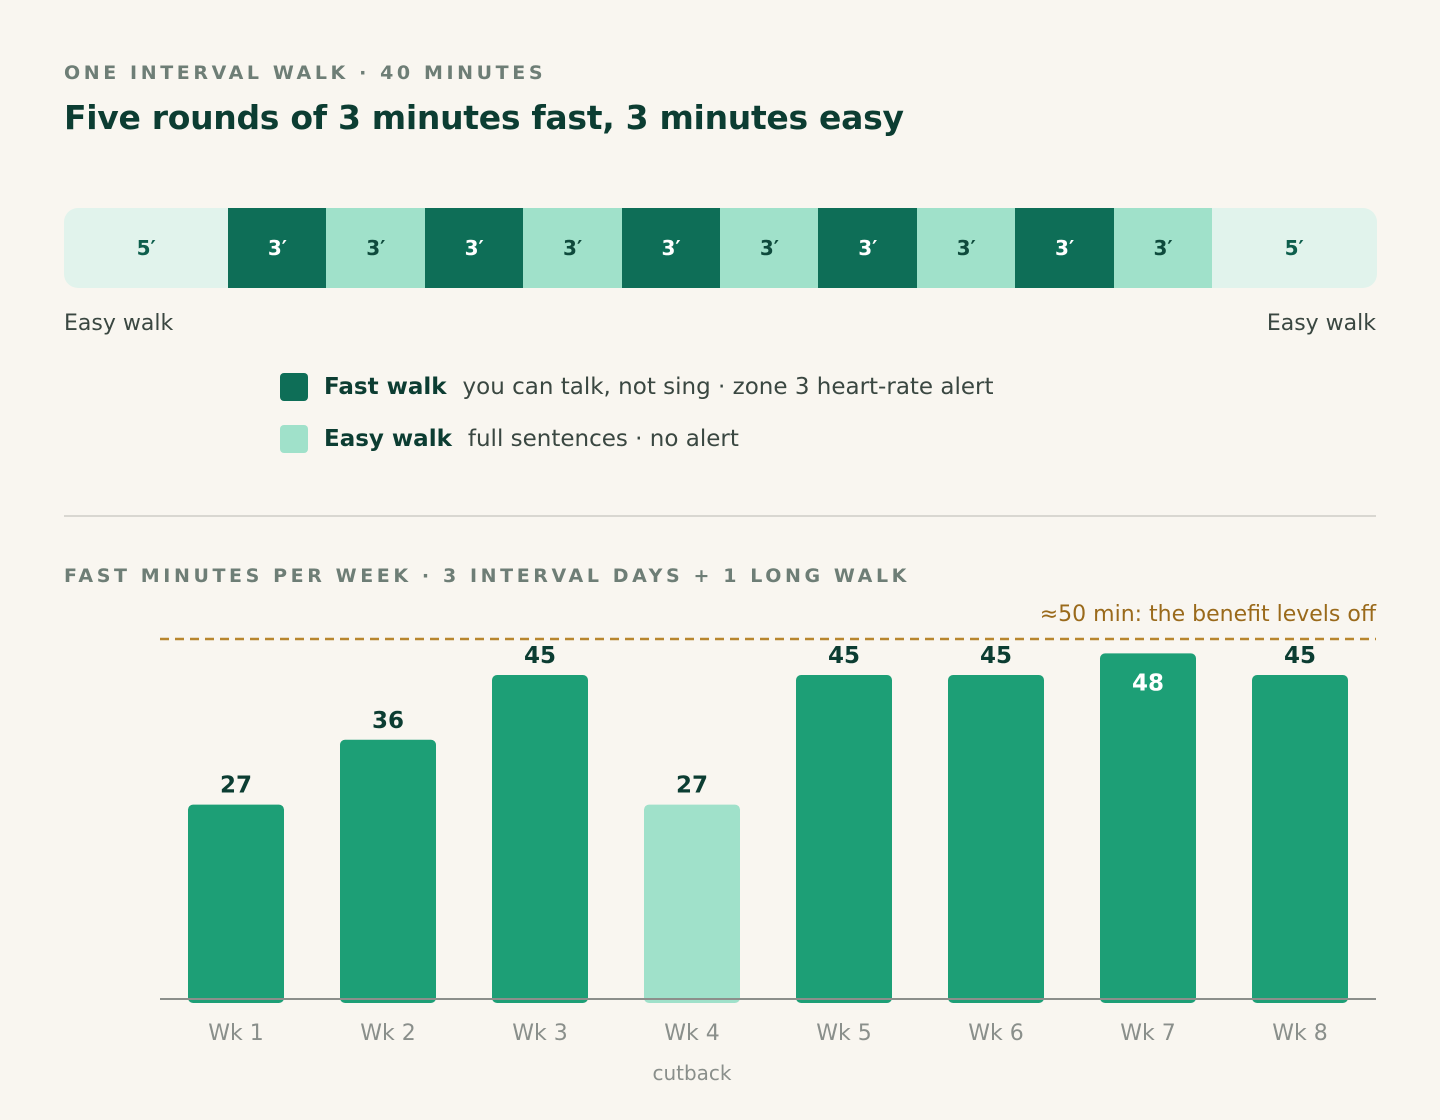  Describe the element at coordinates (119, 323) in the screenshot. I see `timeline-start-label: Easy walk` at that location.